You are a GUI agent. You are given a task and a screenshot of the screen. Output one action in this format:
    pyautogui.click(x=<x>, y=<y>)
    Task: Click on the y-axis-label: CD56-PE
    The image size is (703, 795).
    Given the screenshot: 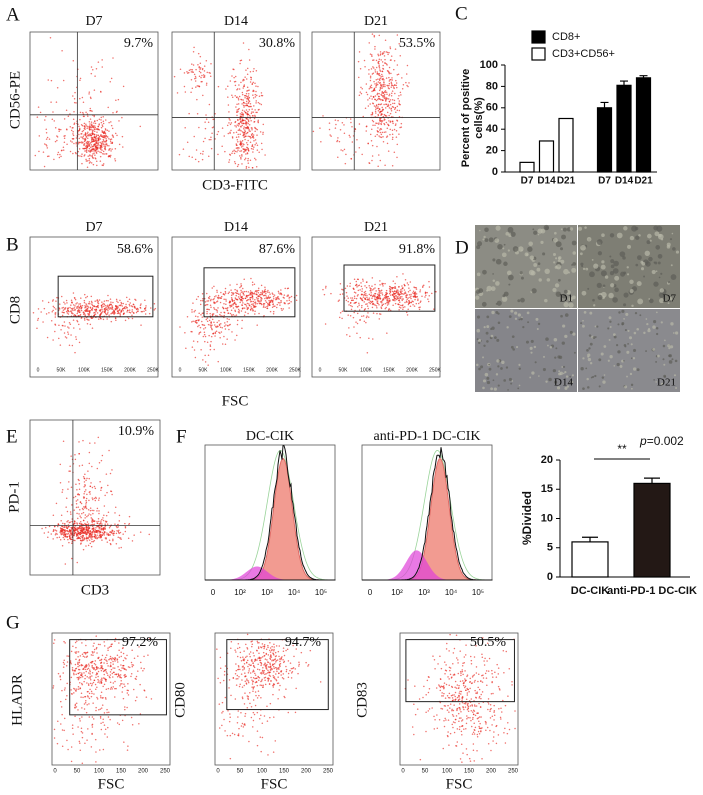 What is the action you would take?
    pyautogui.click(x=15, y=100)
    